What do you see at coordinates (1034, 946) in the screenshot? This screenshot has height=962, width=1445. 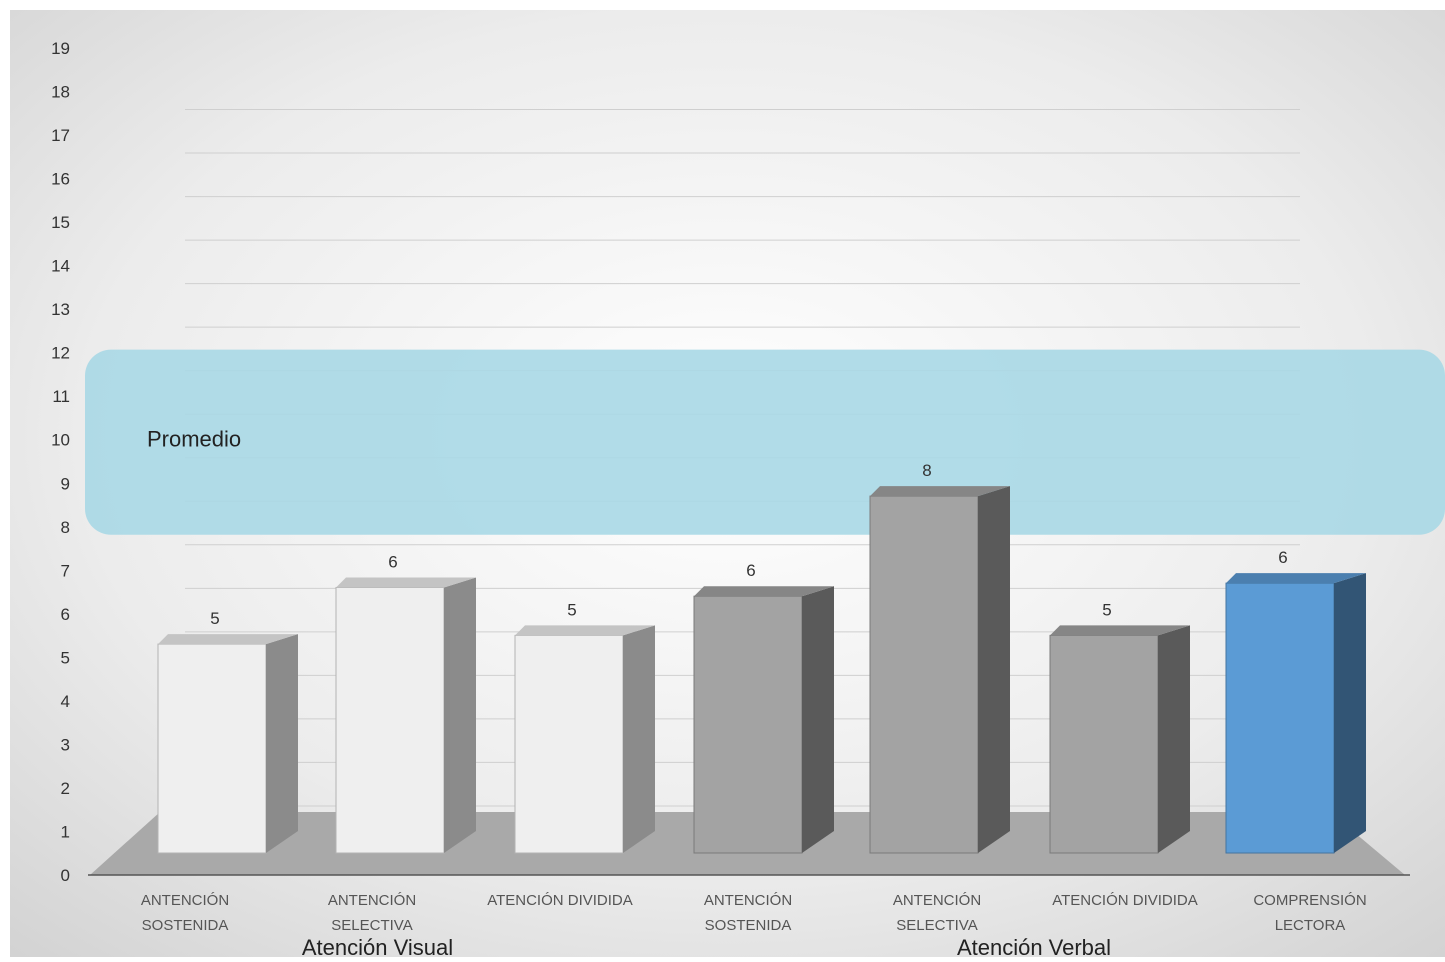 I see `x-group-label: Atención Verbal` at bounding box center [1034, 946].